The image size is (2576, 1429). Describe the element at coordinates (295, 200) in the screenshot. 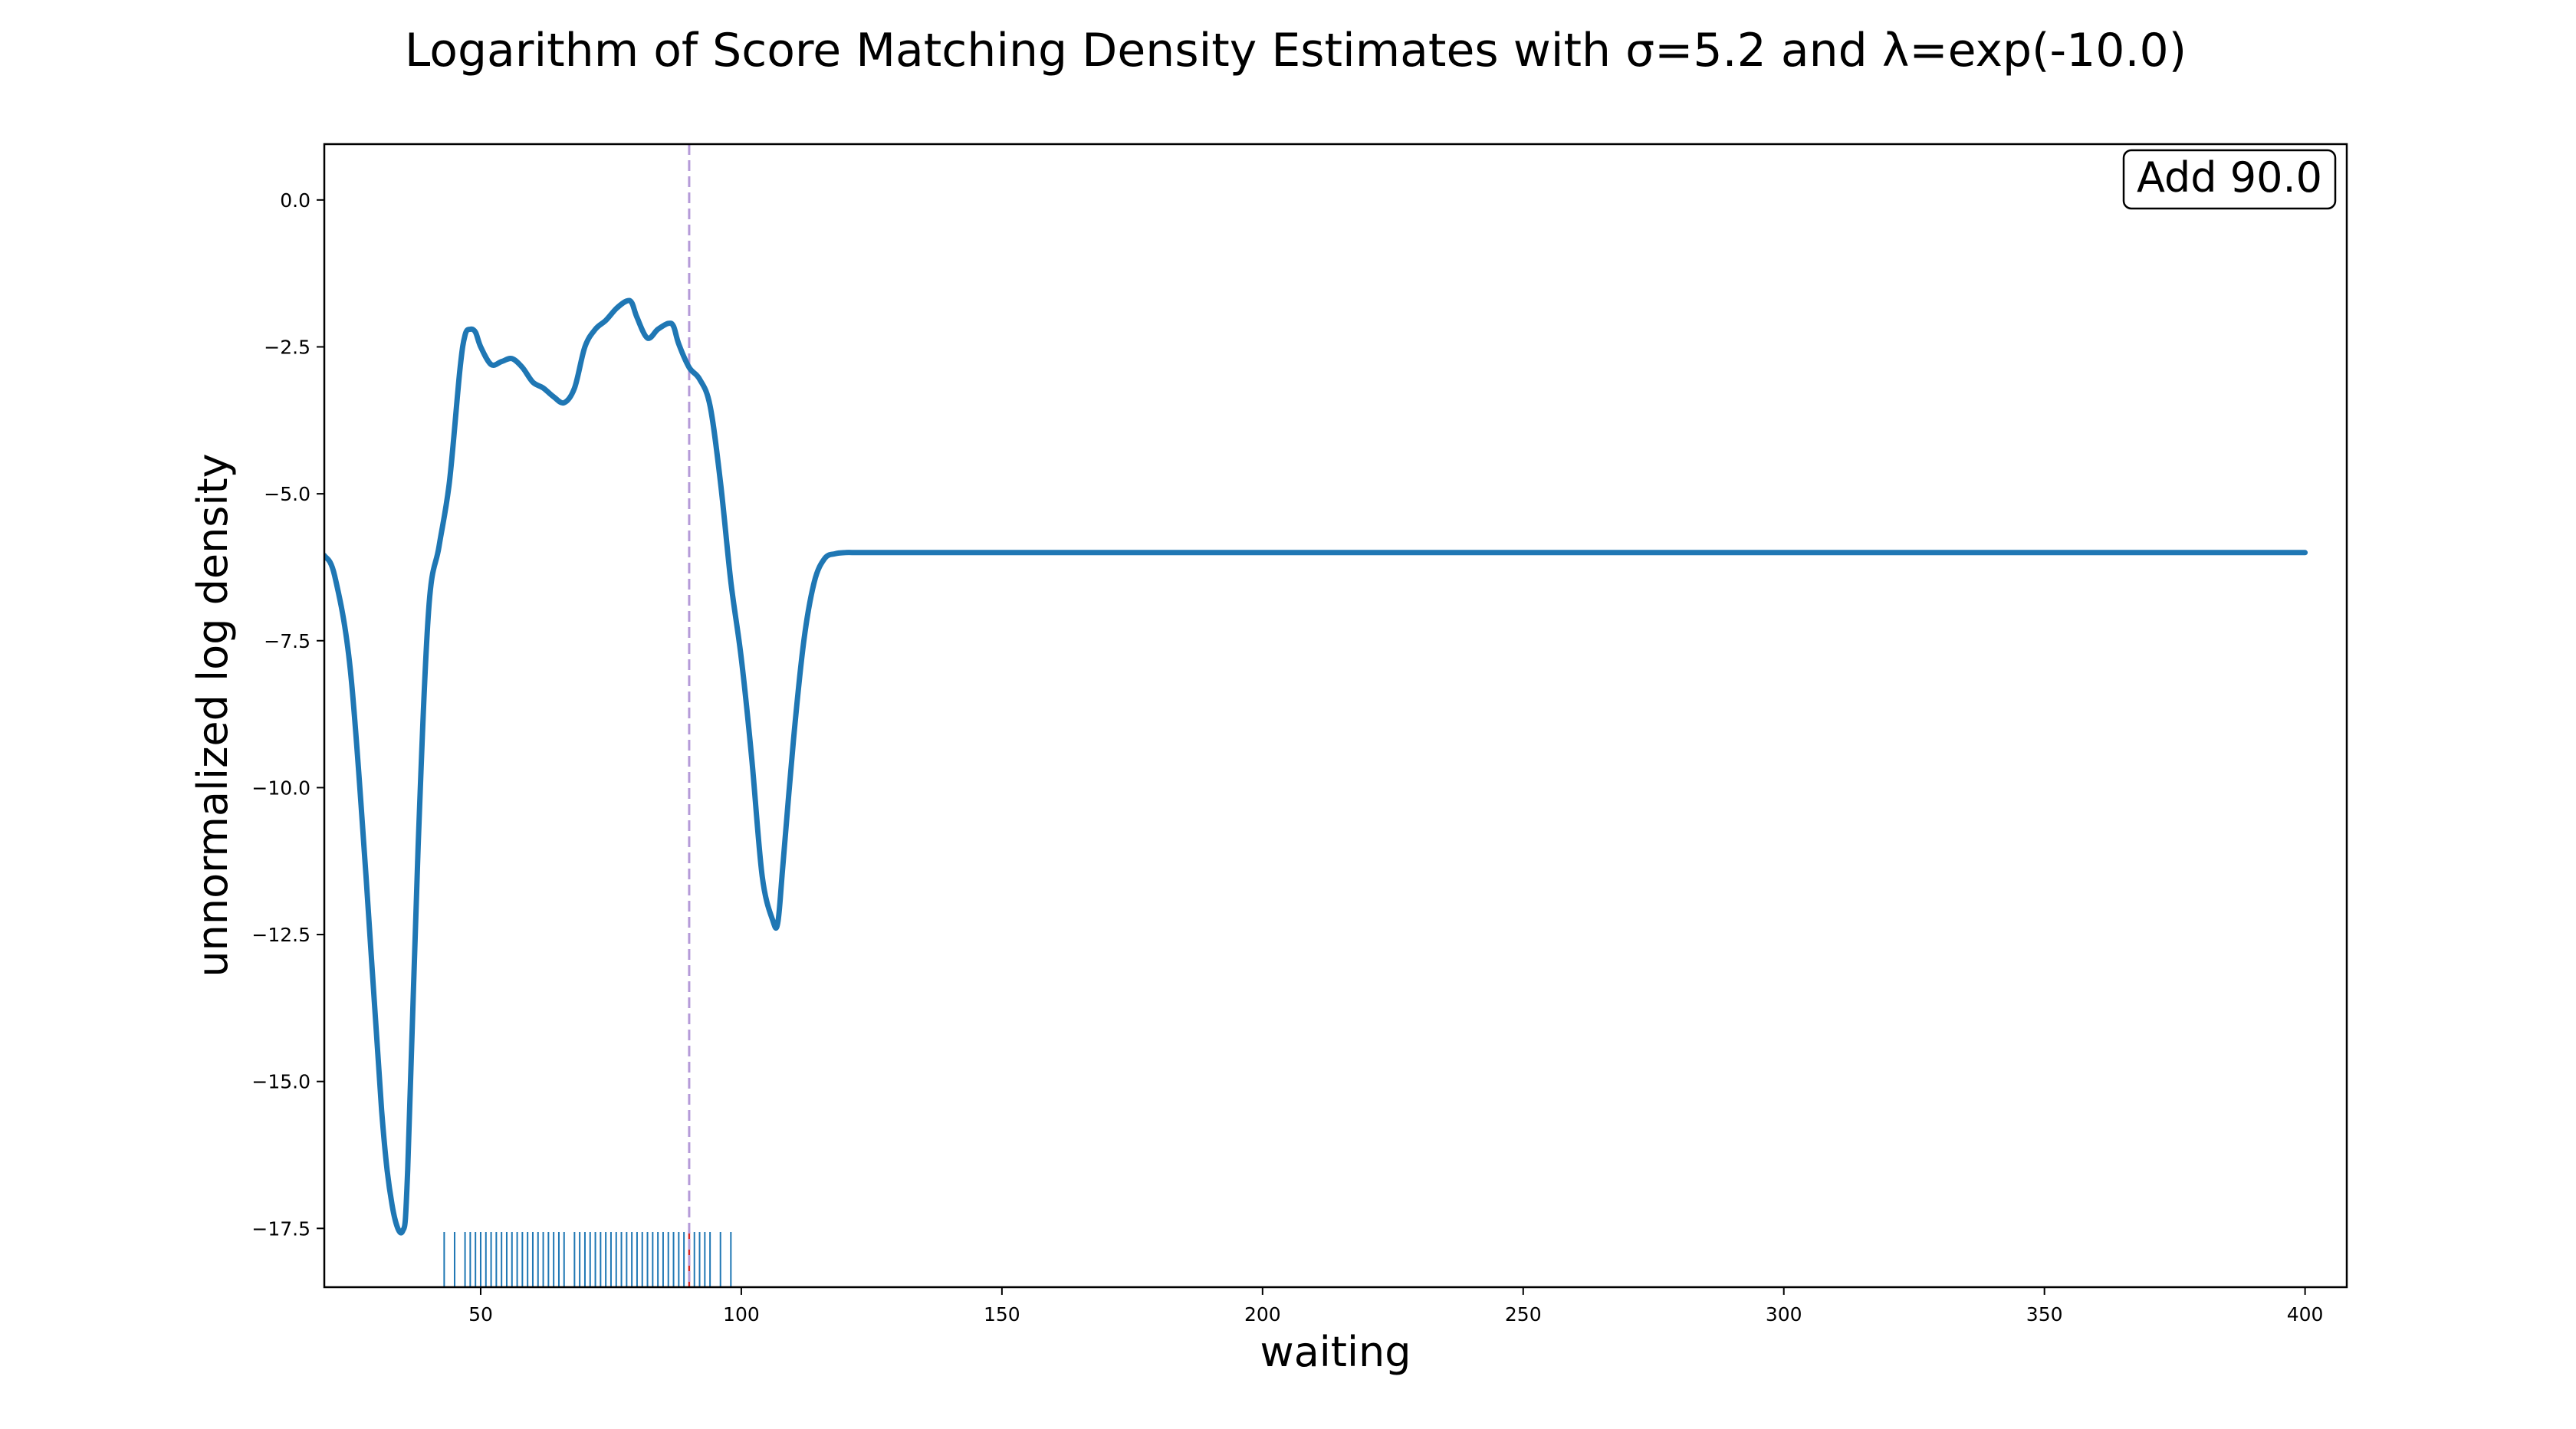

I see `y-tick-label: 0.0` at that location.